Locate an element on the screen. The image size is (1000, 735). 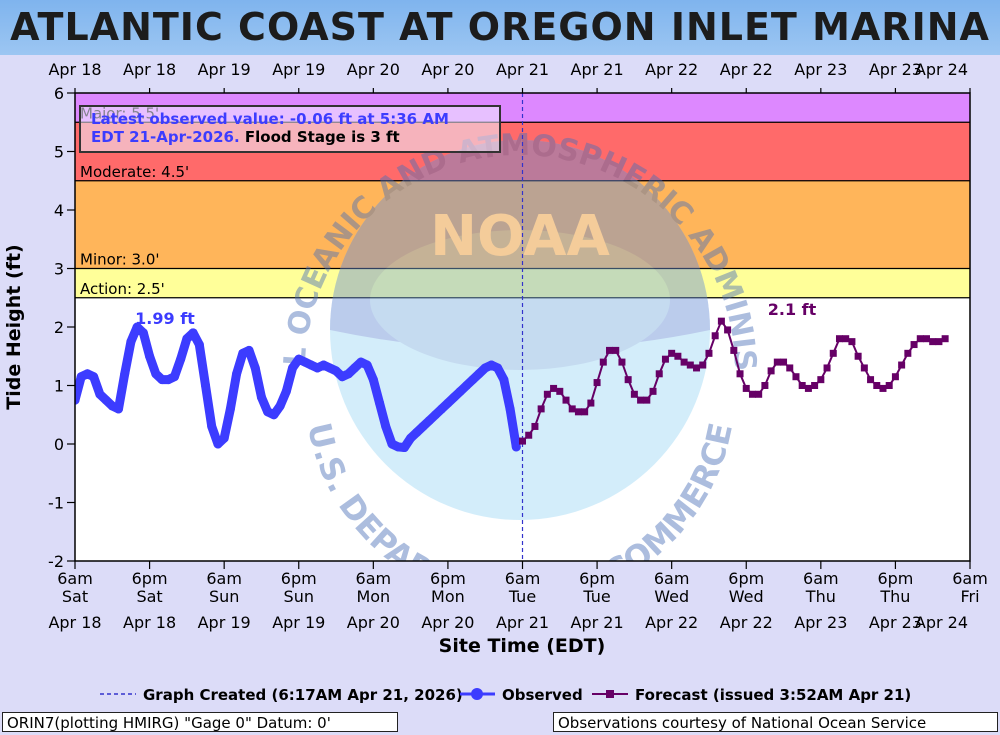
y-tick-label: -1 is located at coordinates (56, 503).